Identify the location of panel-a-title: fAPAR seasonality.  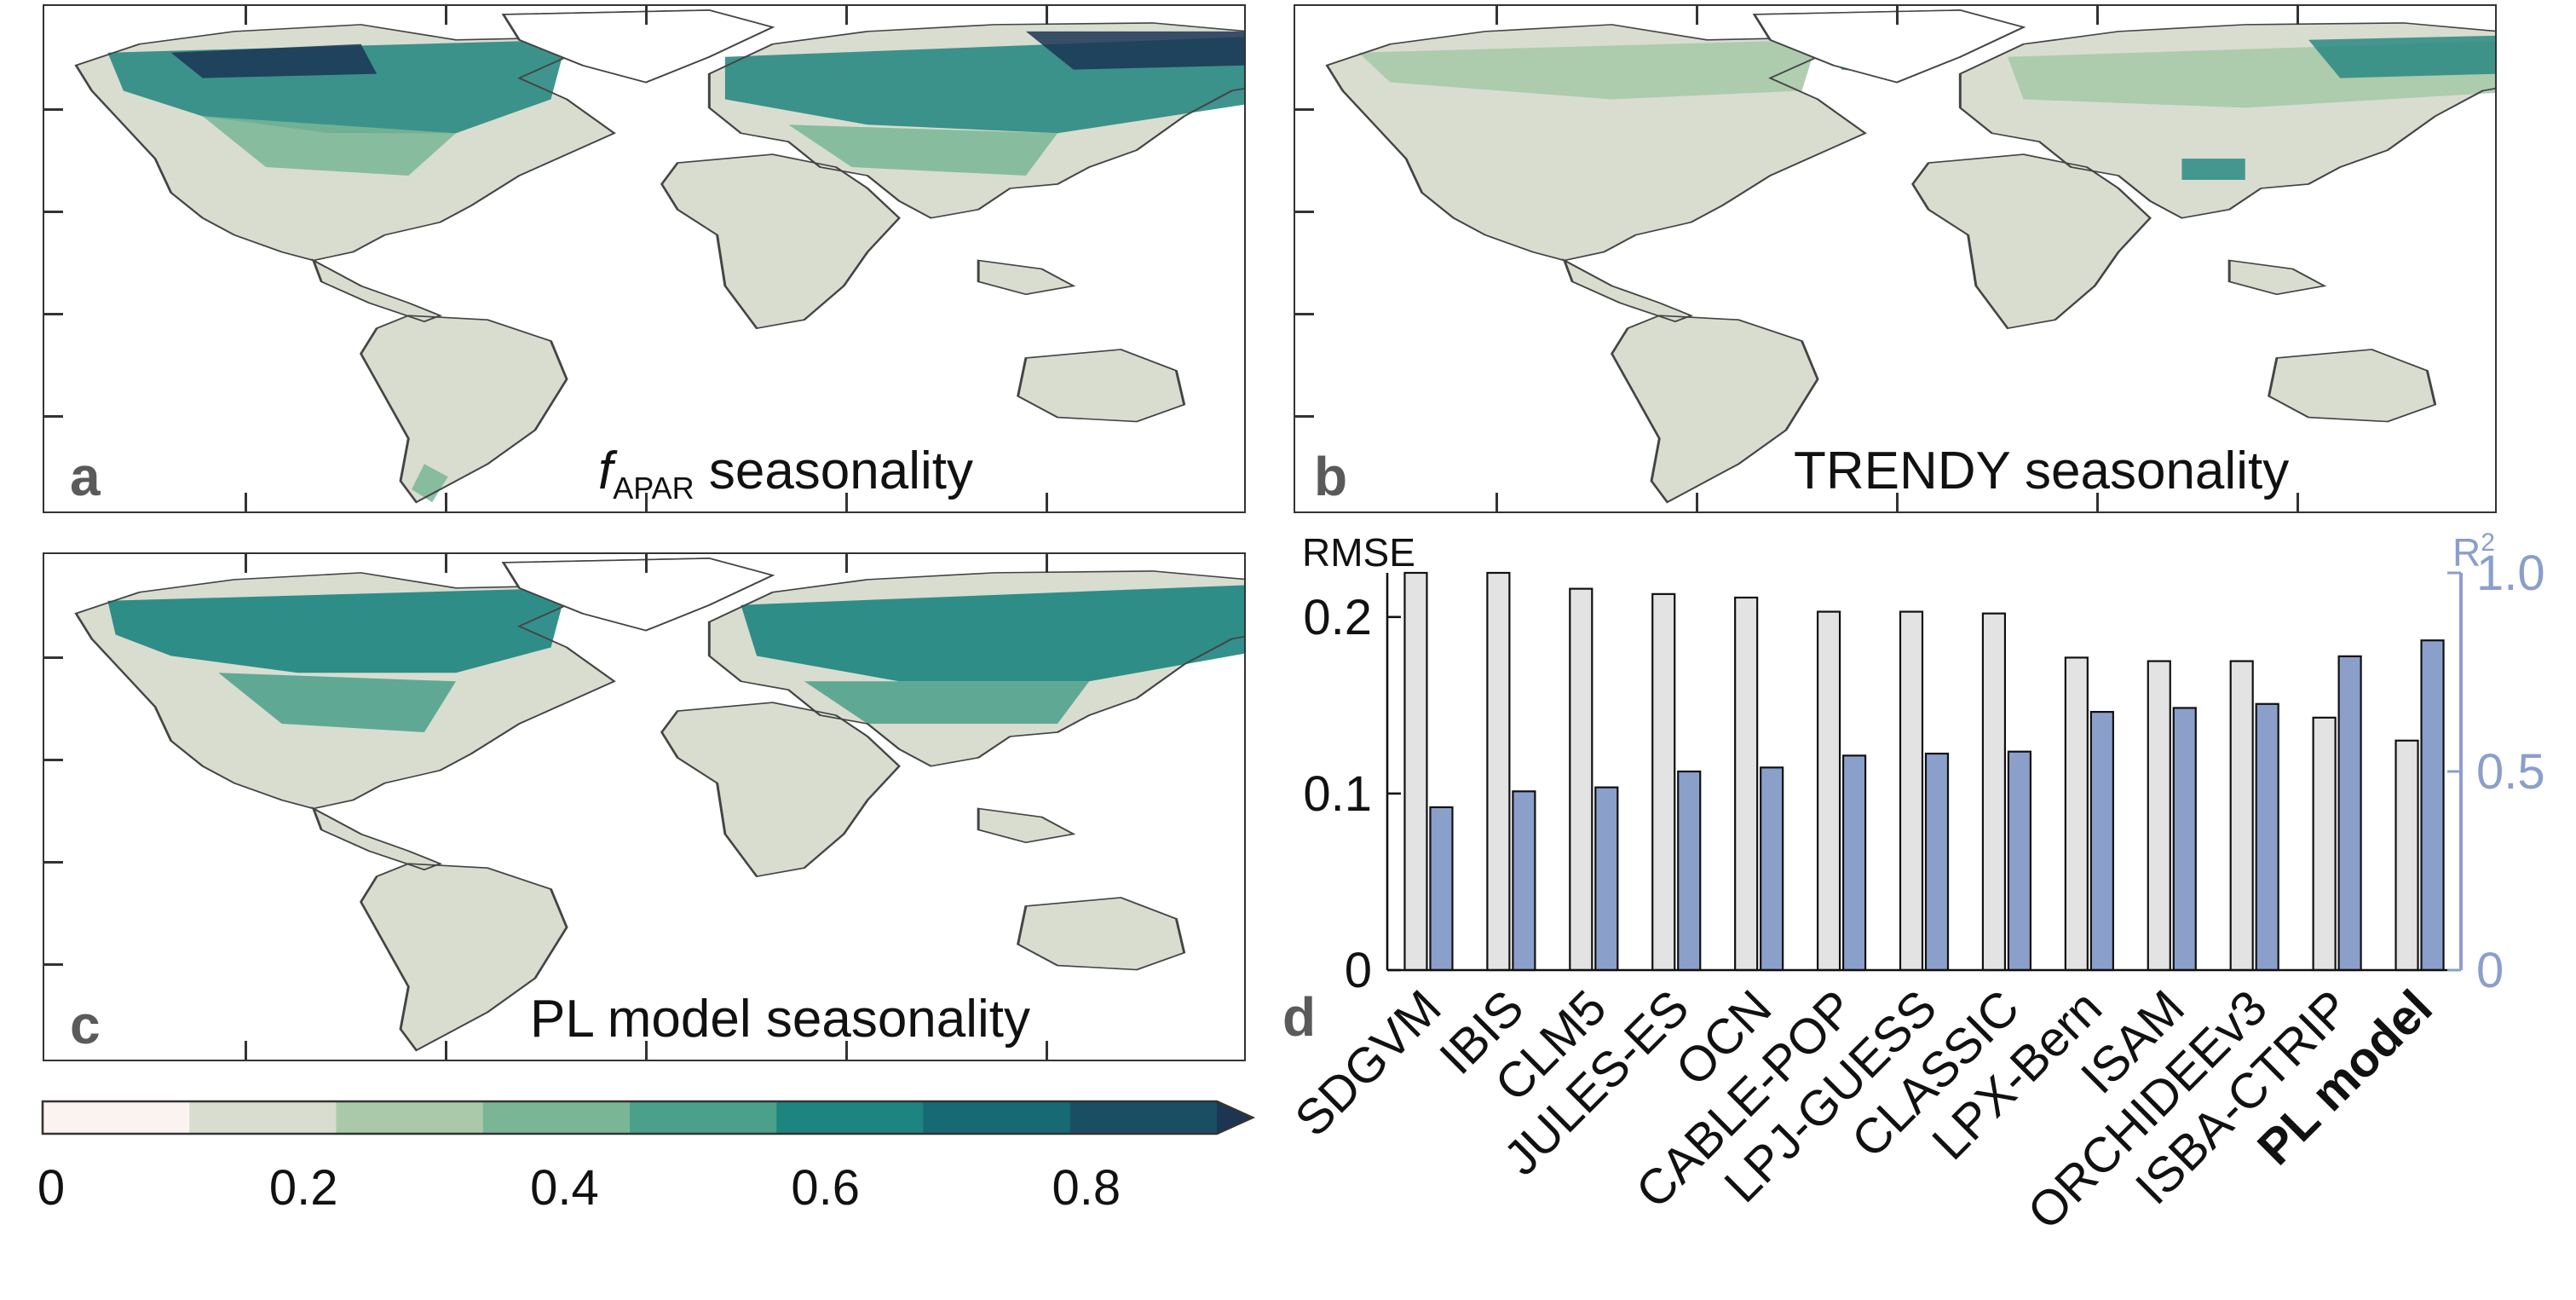
(785, 473).